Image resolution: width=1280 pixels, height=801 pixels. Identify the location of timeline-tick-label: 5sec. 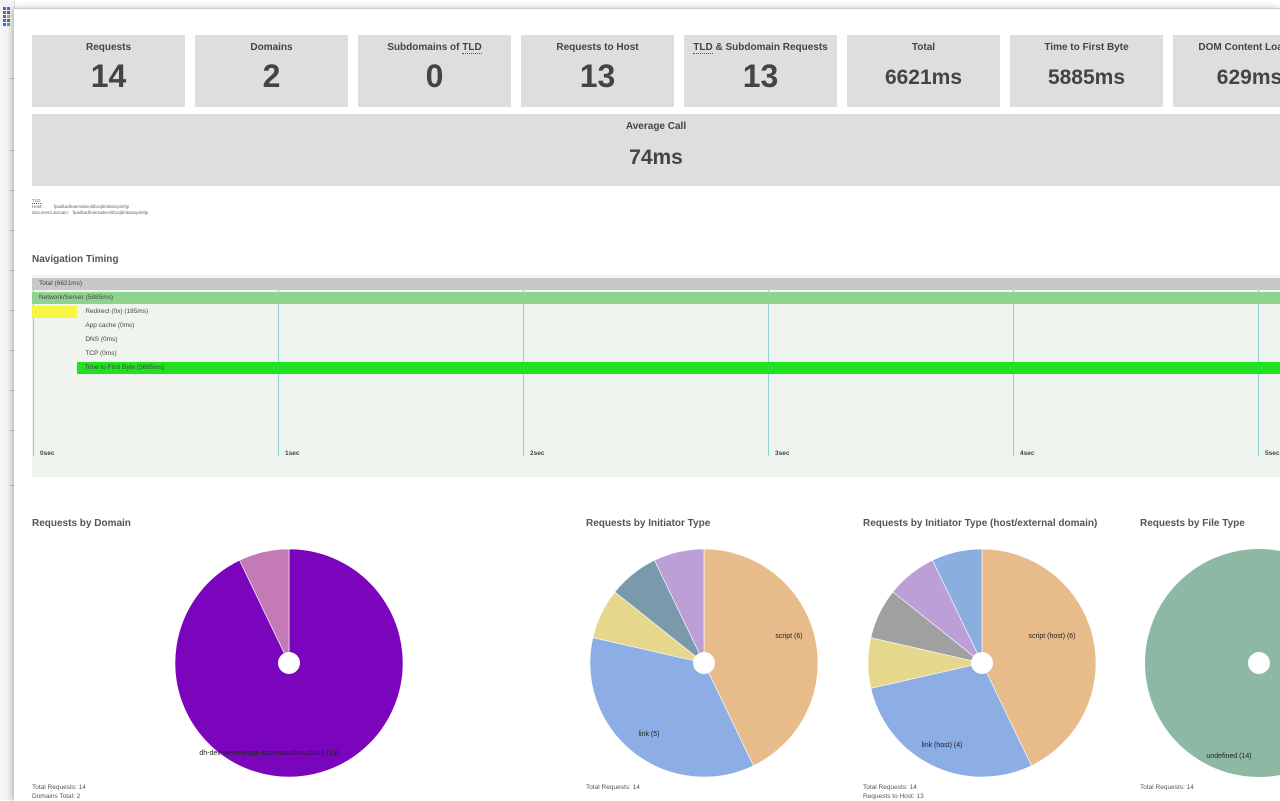
(1272, 453).